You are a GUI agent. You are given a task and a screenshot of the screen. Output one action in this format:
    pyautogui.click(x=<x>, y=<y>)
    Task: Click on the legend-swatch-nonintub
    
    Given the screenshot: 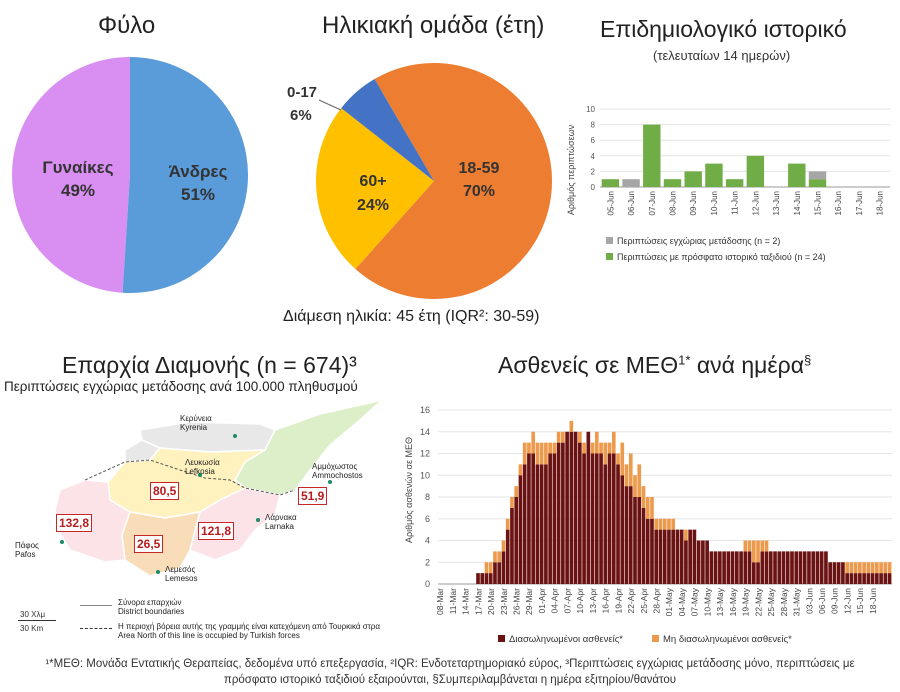 What is the action you would take?
    pyautogui.click(x=655, y=638)
    